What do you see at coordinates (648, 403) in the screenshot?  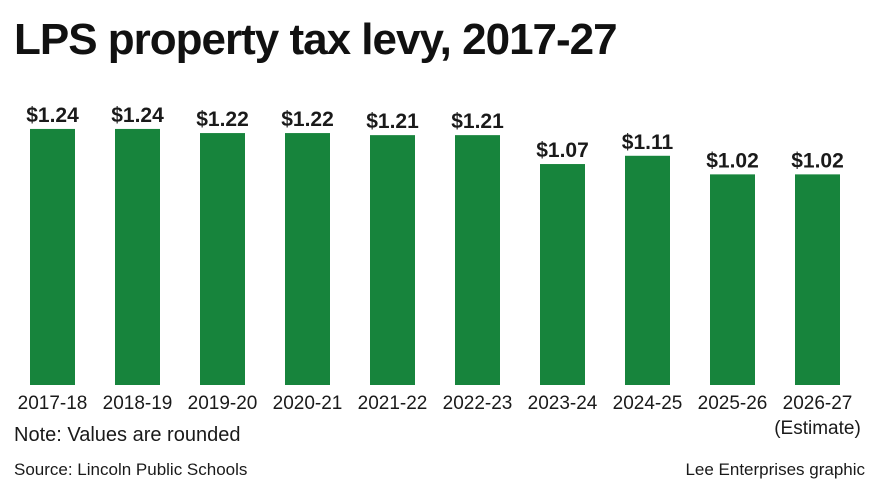 I see `category-label: 2024-25` at bounding box center [648, 403].